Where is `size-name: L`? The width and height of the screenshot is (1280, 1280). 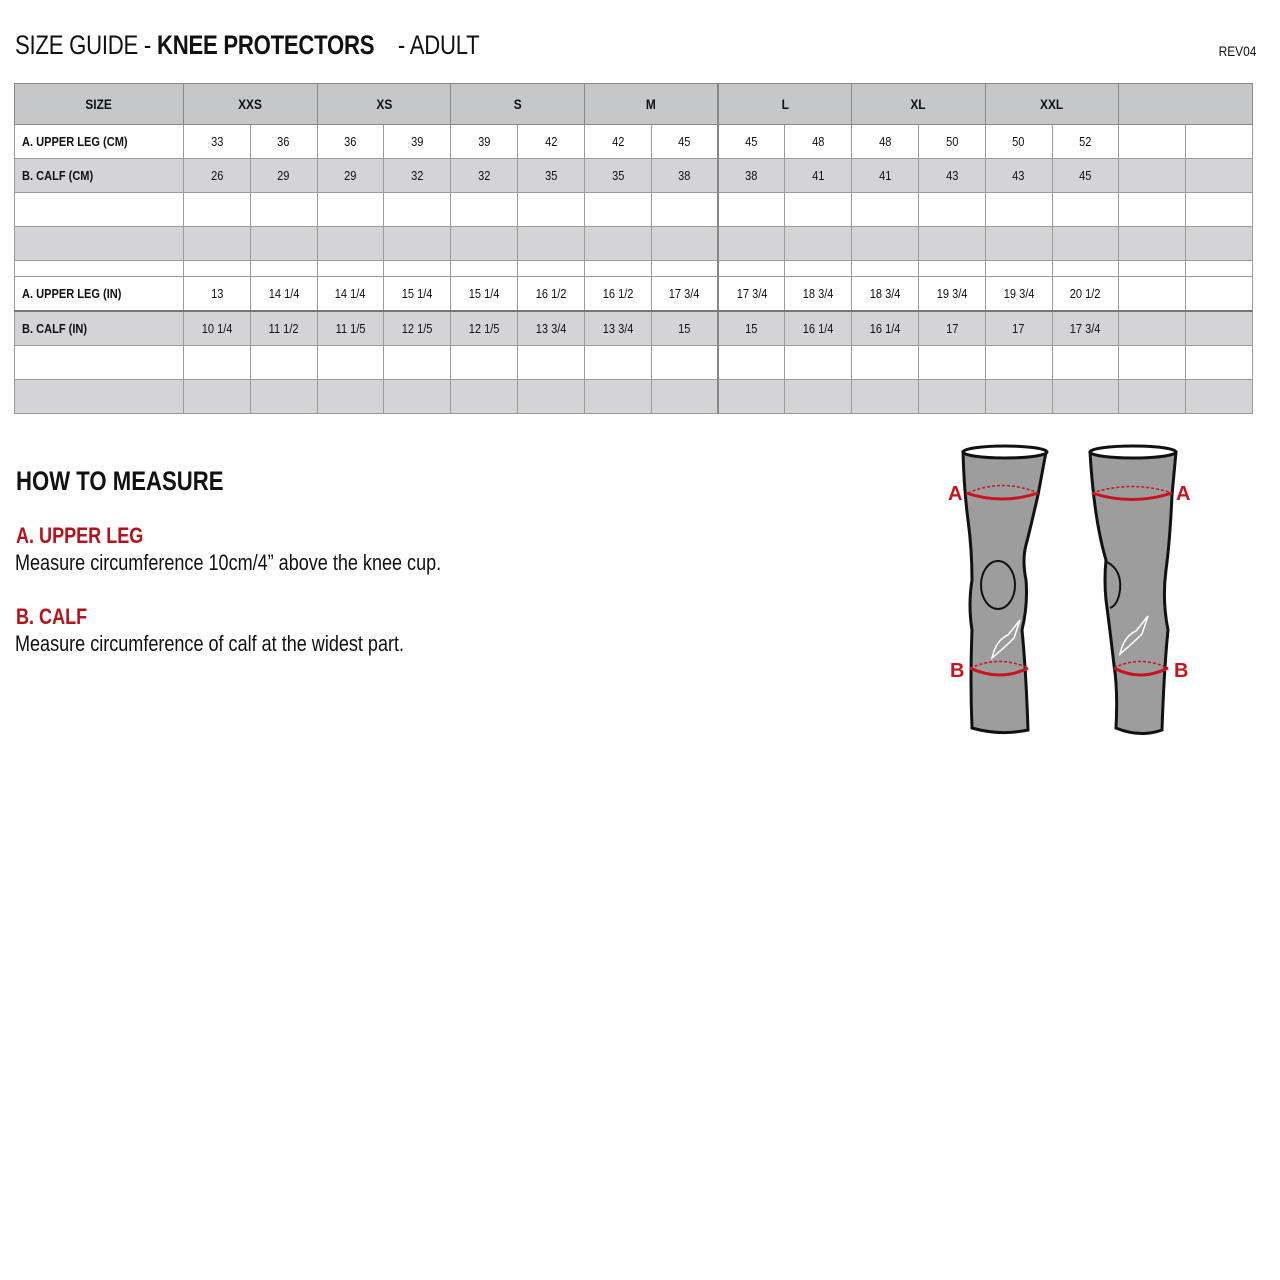 size-name: L is located at coordinates (785, 104).